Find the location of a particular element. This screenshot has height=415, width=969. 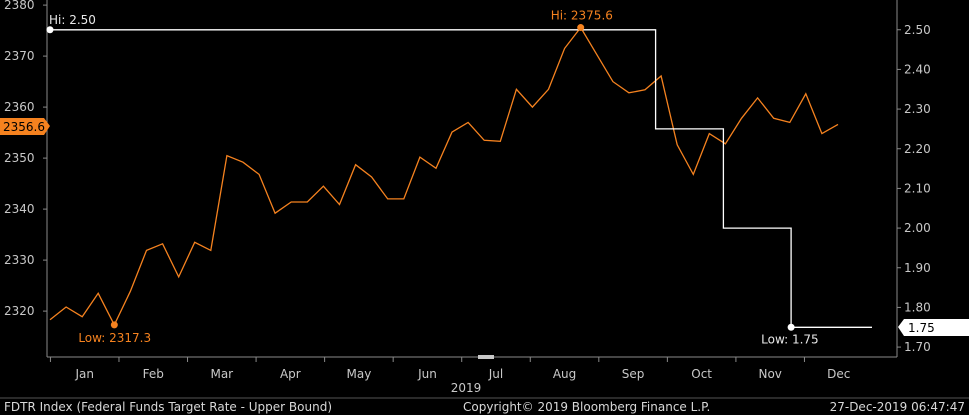

x-tick-label: Feb is located at coordinates (153, 374).